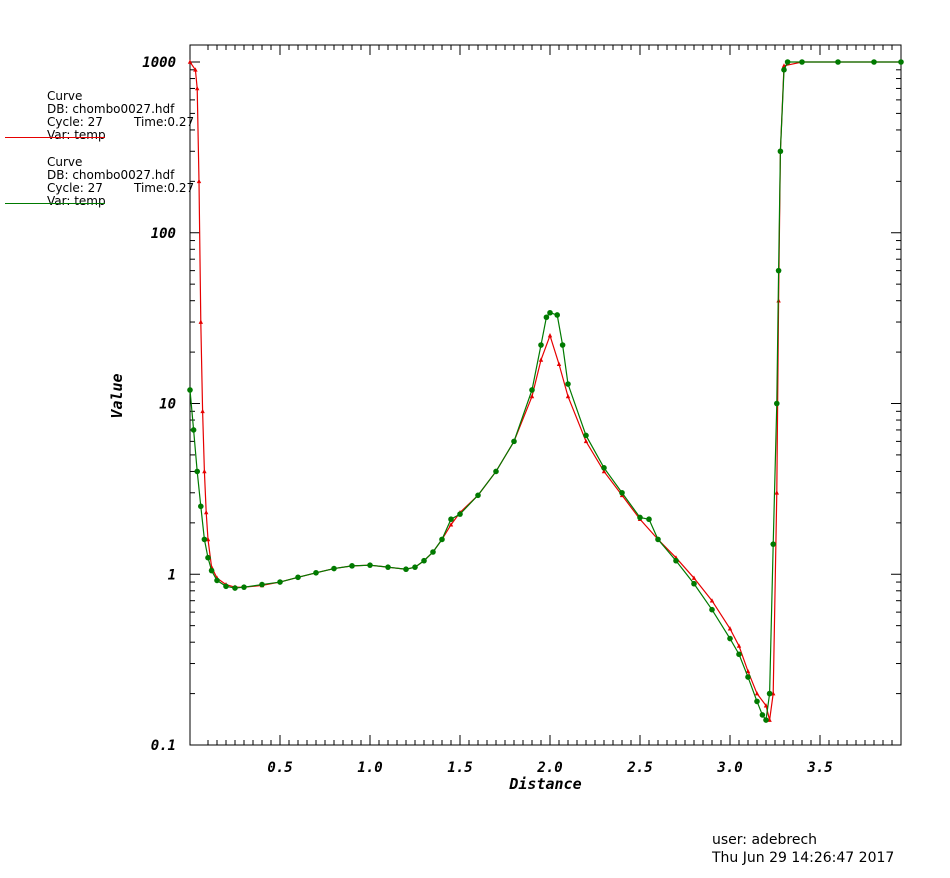 This screenshot has height=878, width=950. What do you see at coordinates (549, 768) in the screenshot?
I see `x-tick-label: 2.0` at bounding box center [549, 768].